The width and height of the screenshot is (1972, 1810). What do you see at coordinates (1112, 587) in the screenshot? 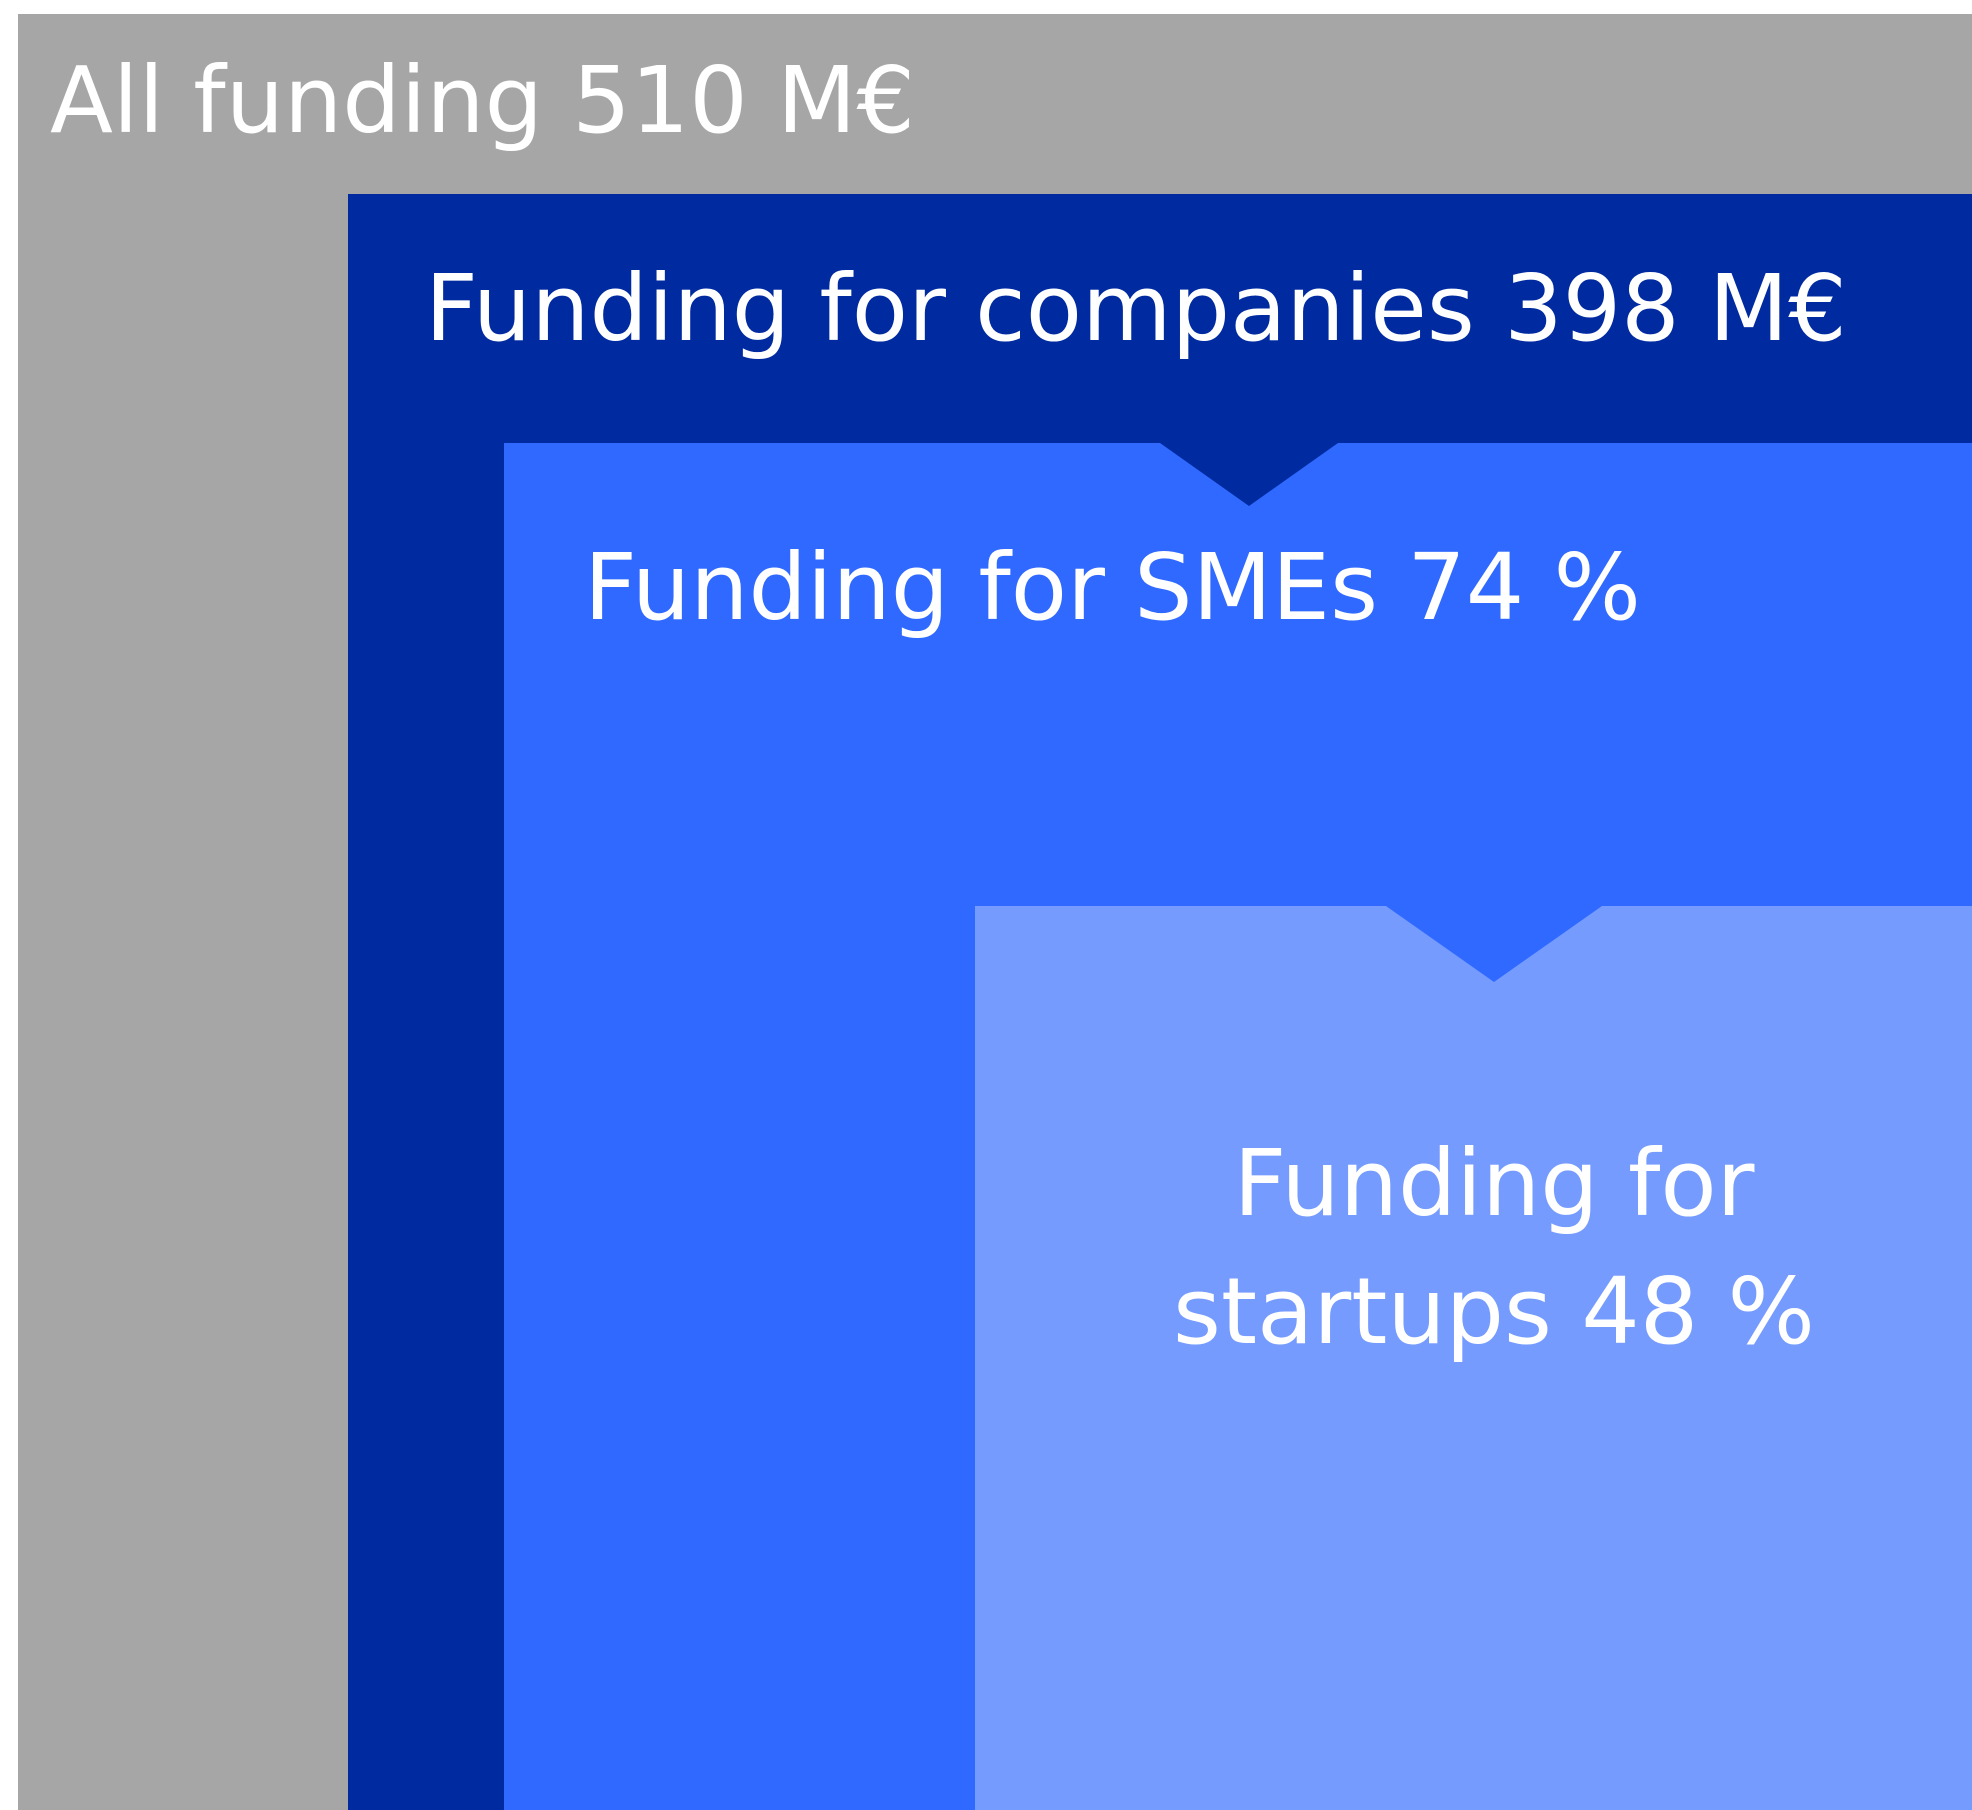
I see `smes-label: Funding for SMEs 74 %` at bounding box center [1112, 587].